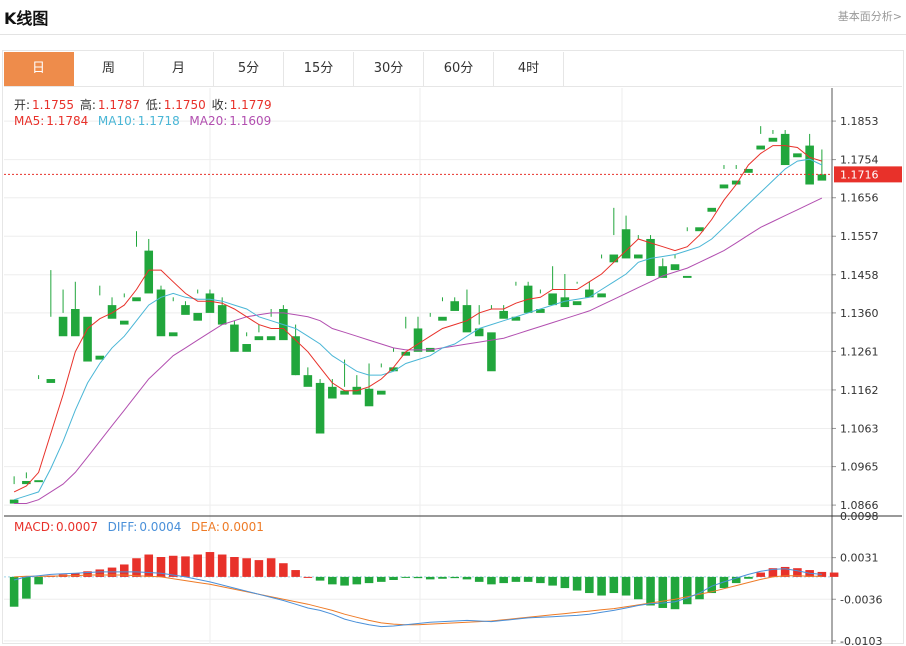  Describe the element at coordinates (208, 121) in the screenshot. I see `ma20-label: MA20:` at that location.